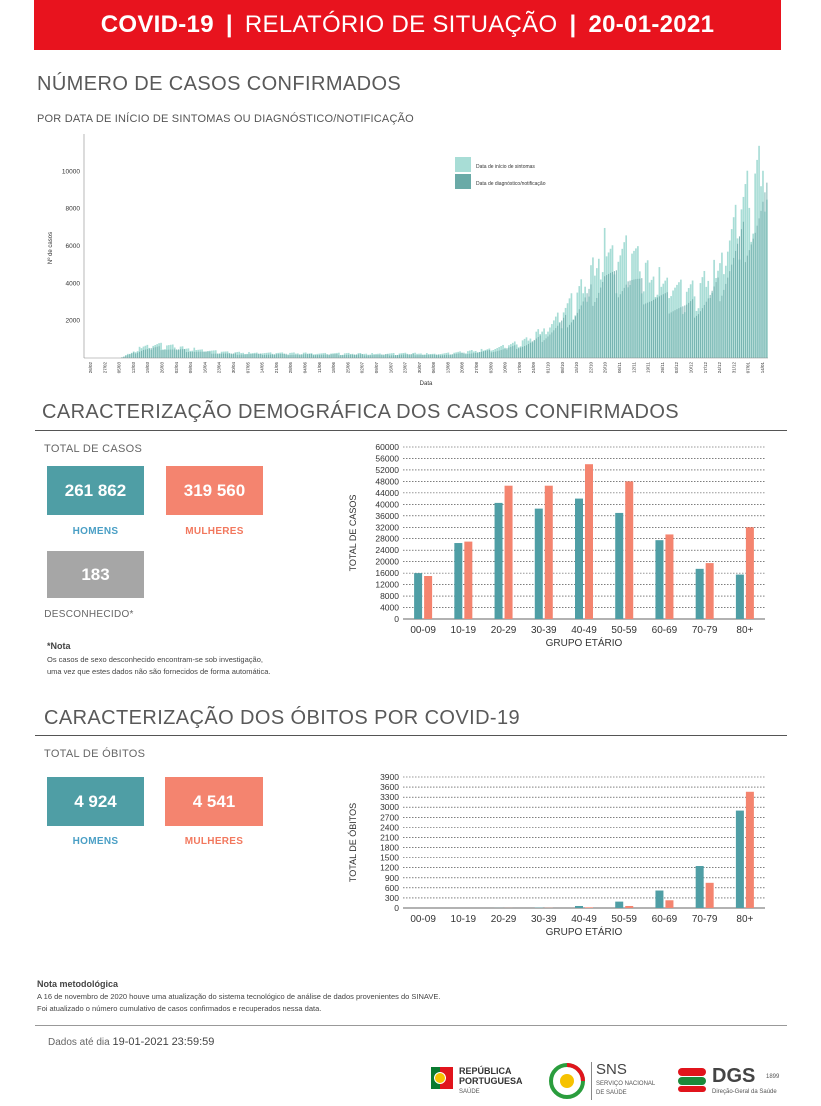 Image resolution: width=821 pixels, height=1106 pixels. I want to click on sns-emblem-icon, so click(567, 1081).